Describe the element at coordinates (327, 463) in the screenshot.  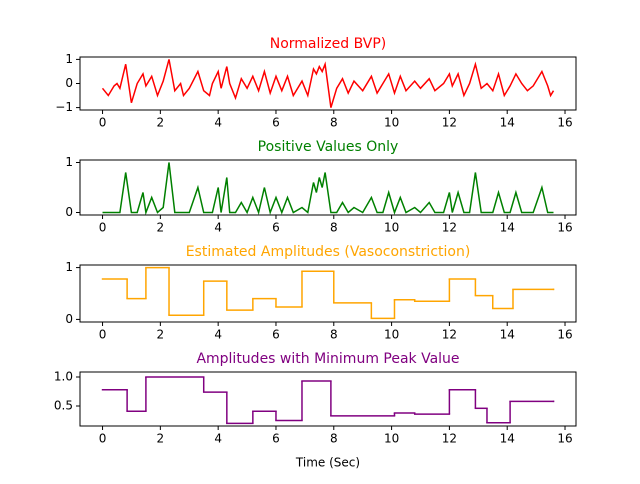
I see `x-axis-label: Time (Sec)` at that location.